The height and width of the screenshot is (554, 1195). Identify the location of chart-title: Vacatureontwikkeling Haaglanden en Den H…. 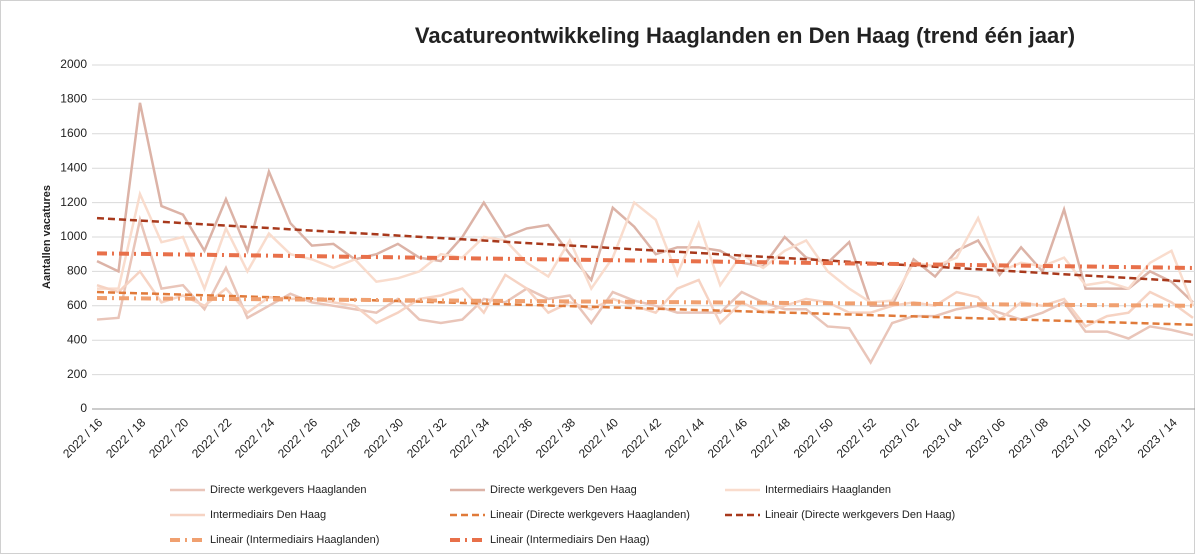
(745, 35).